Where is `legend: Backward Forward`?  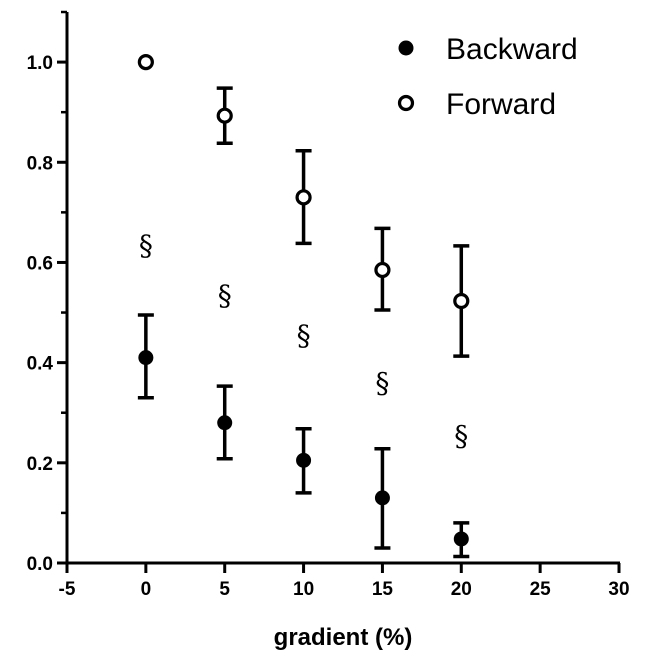 legend: Backward Forward is located at coordinates (487, 77).